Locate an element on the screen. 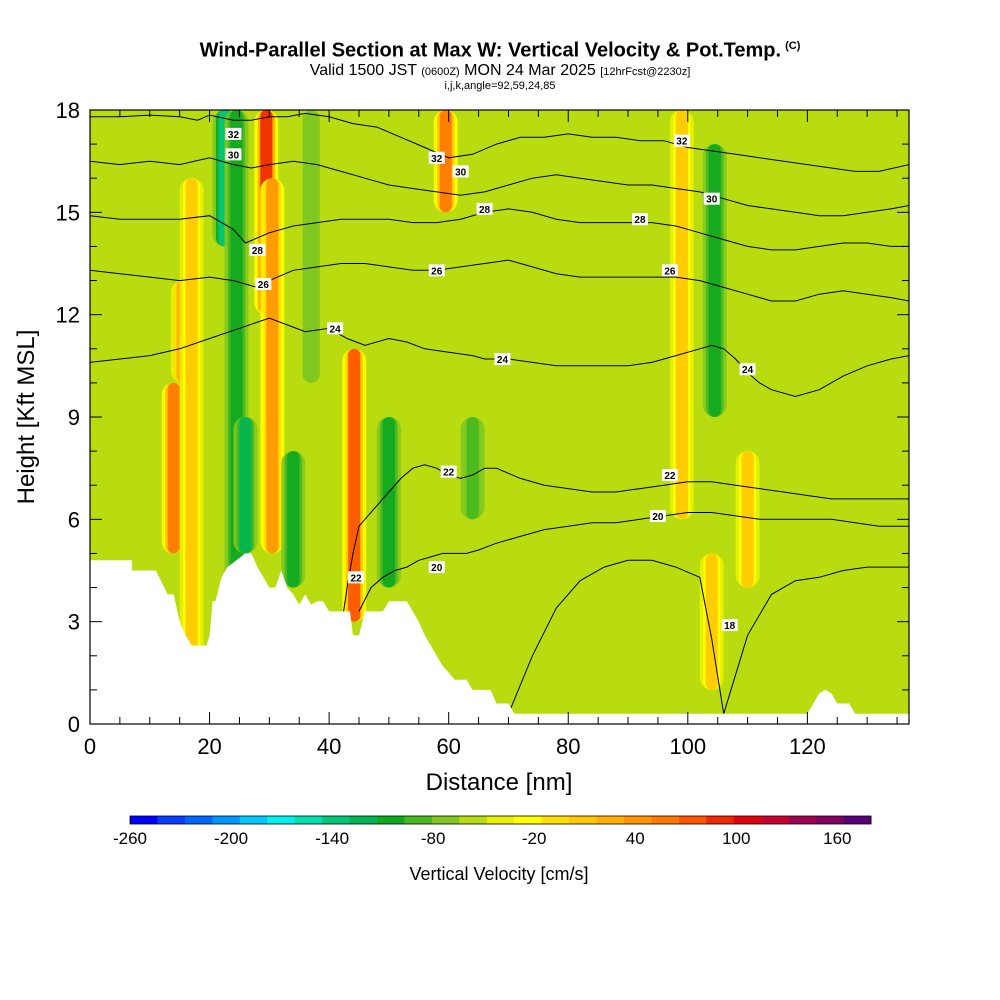 The image size is (1000, 1000). copyright-mark: (C) is located at coordinates (793, 46).